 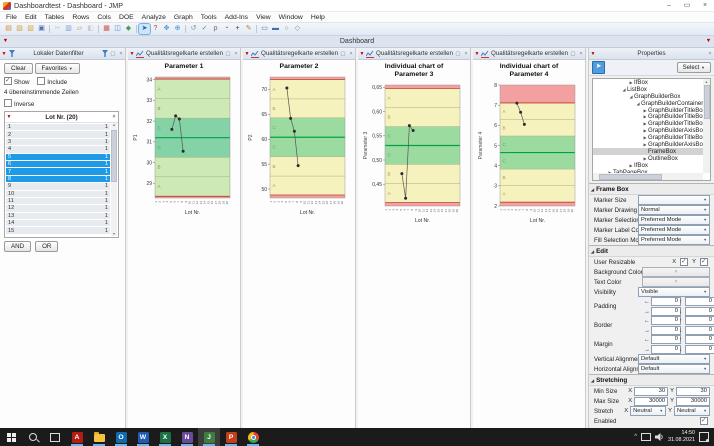 I want to click on x-resizable-checkbox, so click(x=684, y=261).